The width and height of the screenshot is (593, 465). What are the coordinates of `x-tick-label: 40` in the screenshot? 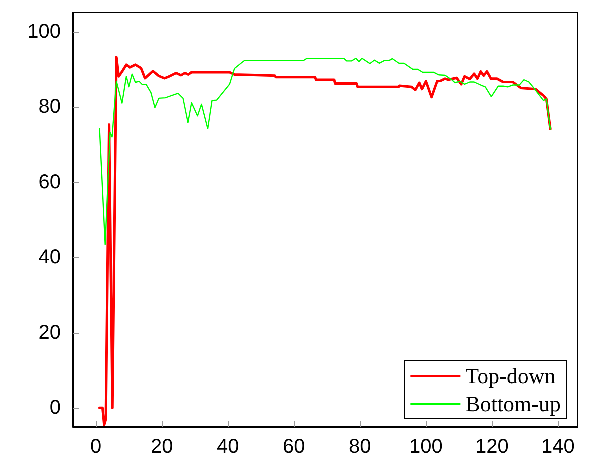 It's located at (228, 447).